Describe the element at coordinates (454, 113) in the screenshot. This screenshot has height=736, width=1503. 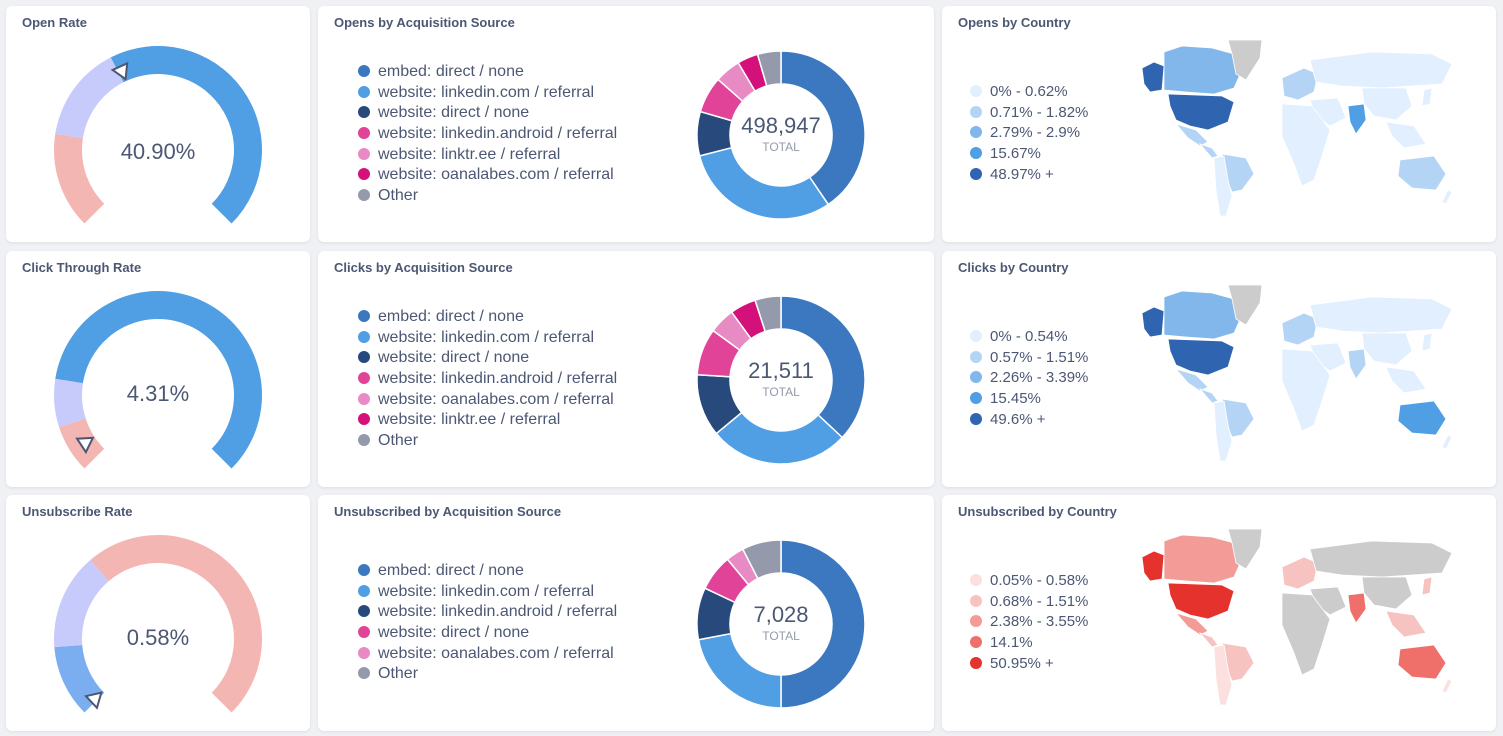
I see `legend-label: website: direct / none` at that location.